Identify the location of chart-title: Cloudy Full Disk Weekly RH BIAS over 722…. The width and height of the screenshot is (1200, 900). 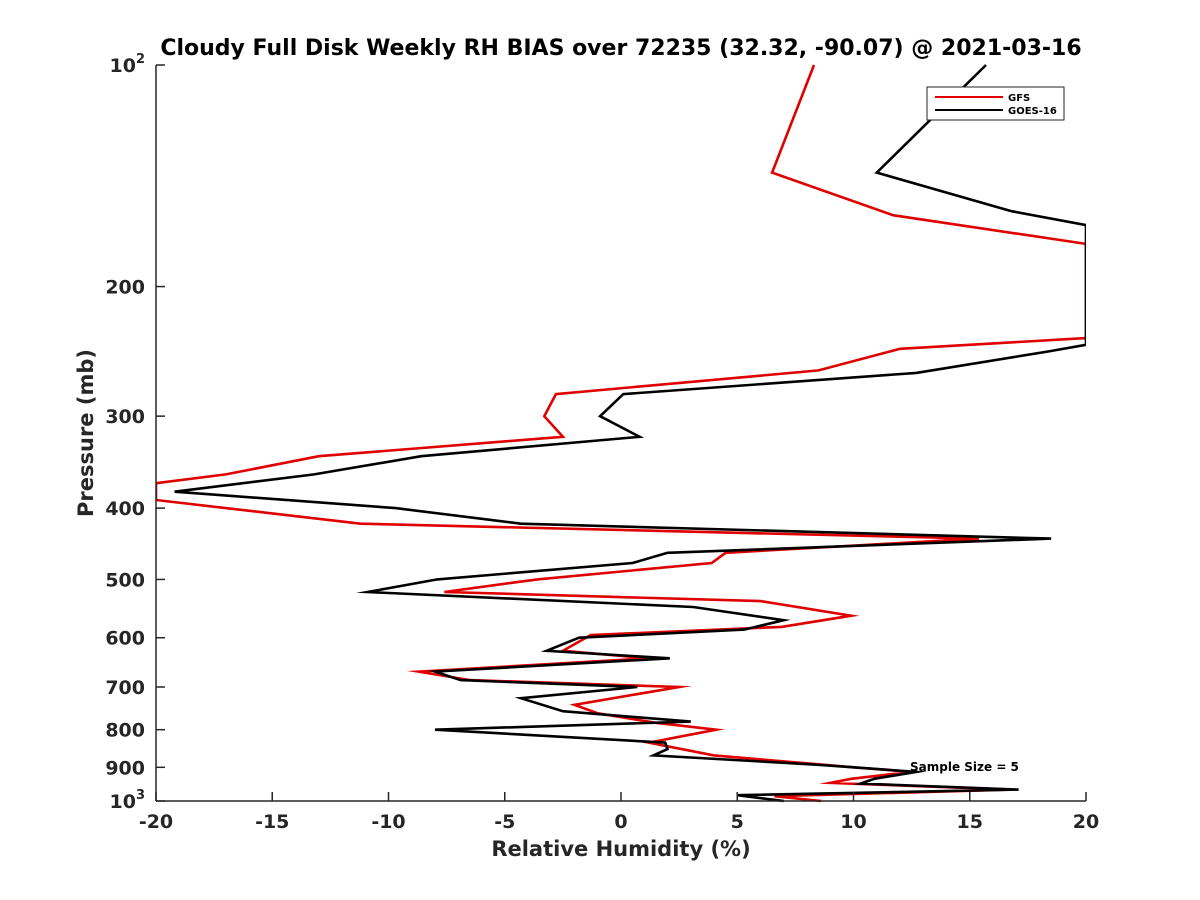
(620, 48).